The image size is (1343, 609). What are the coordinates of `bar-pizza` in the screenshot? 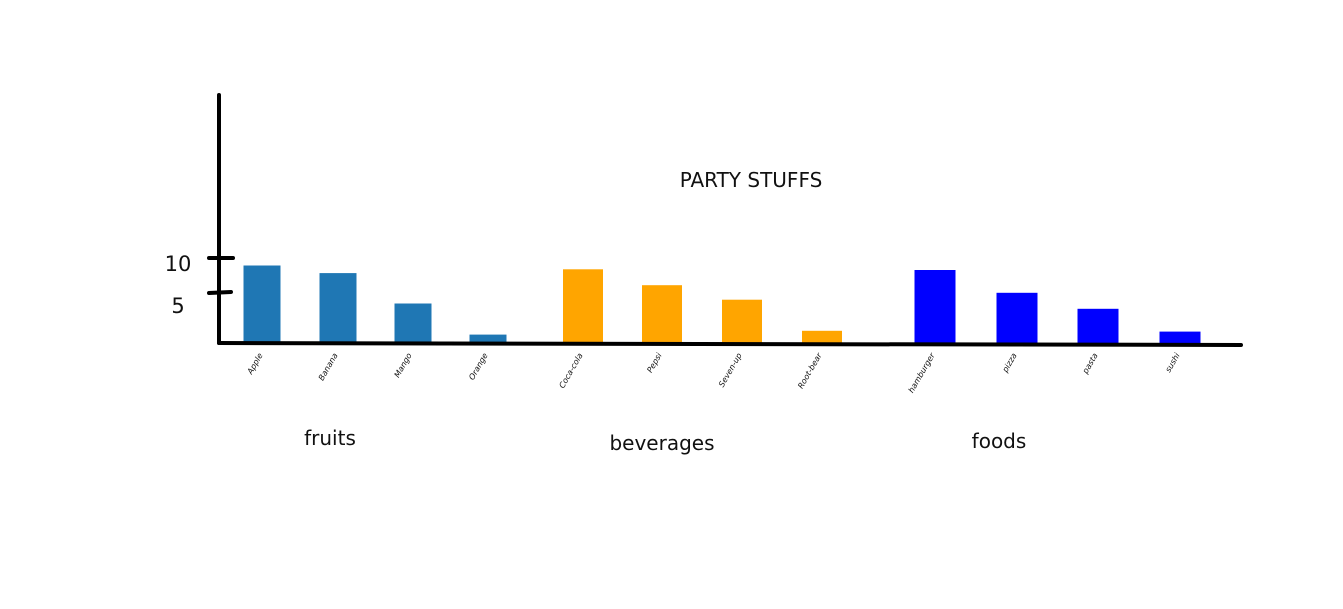 It's located at (1017, 317).